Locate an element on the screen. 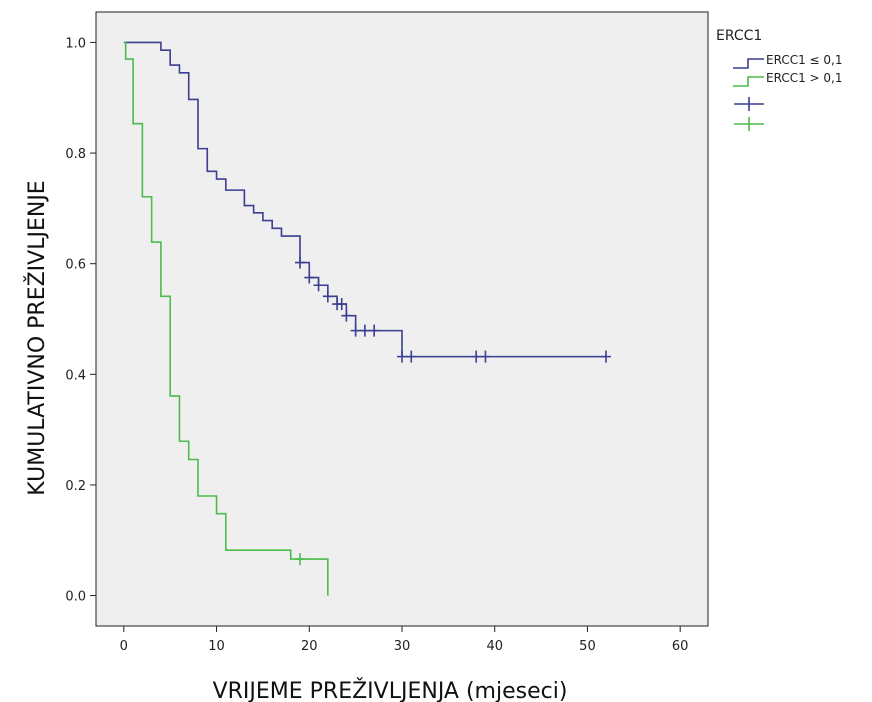  x-tick-label: 50 is located at coordinates (587, 646).